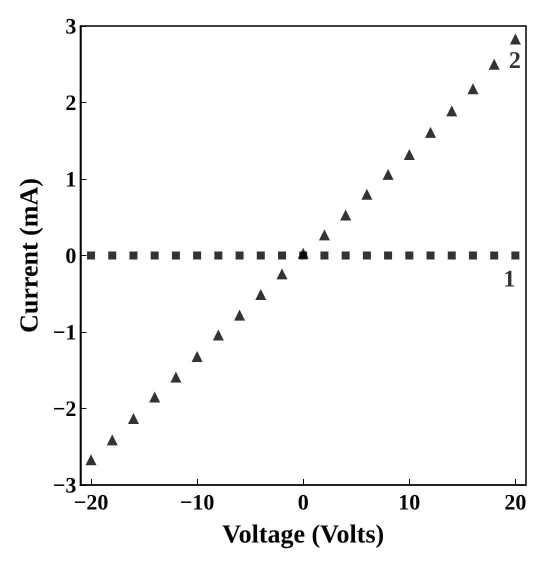  Describe the element at coordinates (70, 26) in the screenshot. I see `y-tick-label: 3` at that location.